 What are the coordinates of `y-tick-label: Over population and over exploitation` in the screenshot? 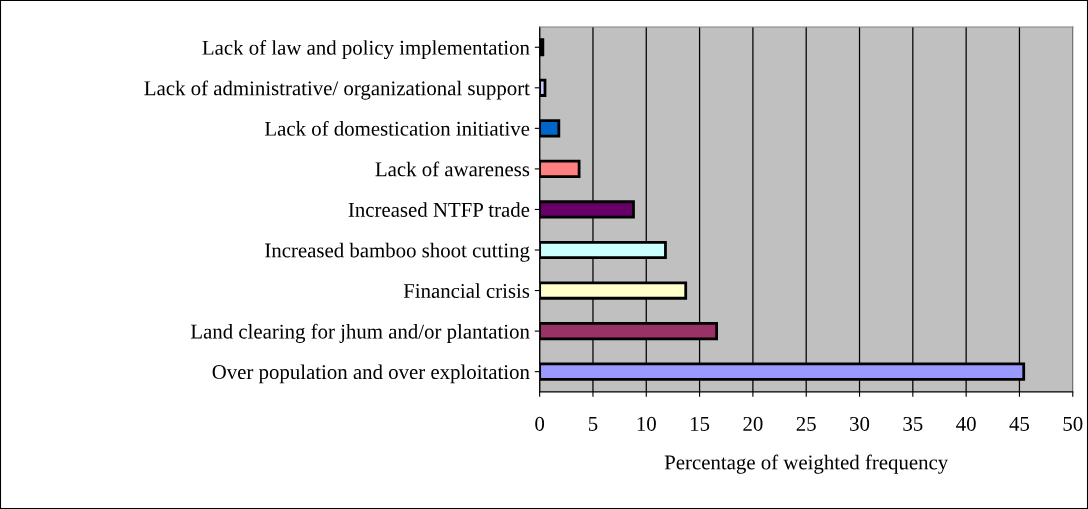 It's located at (371, 374).